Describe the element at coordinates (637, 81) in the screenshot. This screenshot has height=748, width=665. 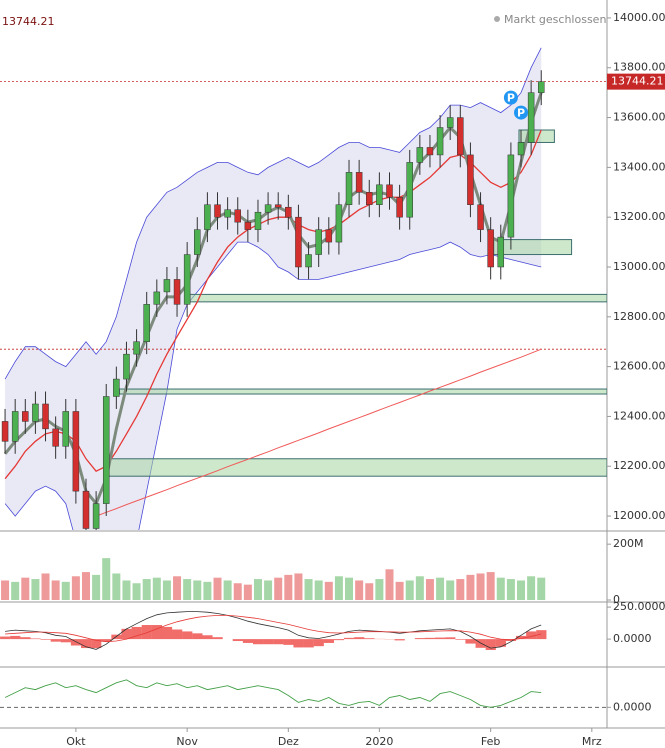
I see `price-box-label: 13744.21` at that location.